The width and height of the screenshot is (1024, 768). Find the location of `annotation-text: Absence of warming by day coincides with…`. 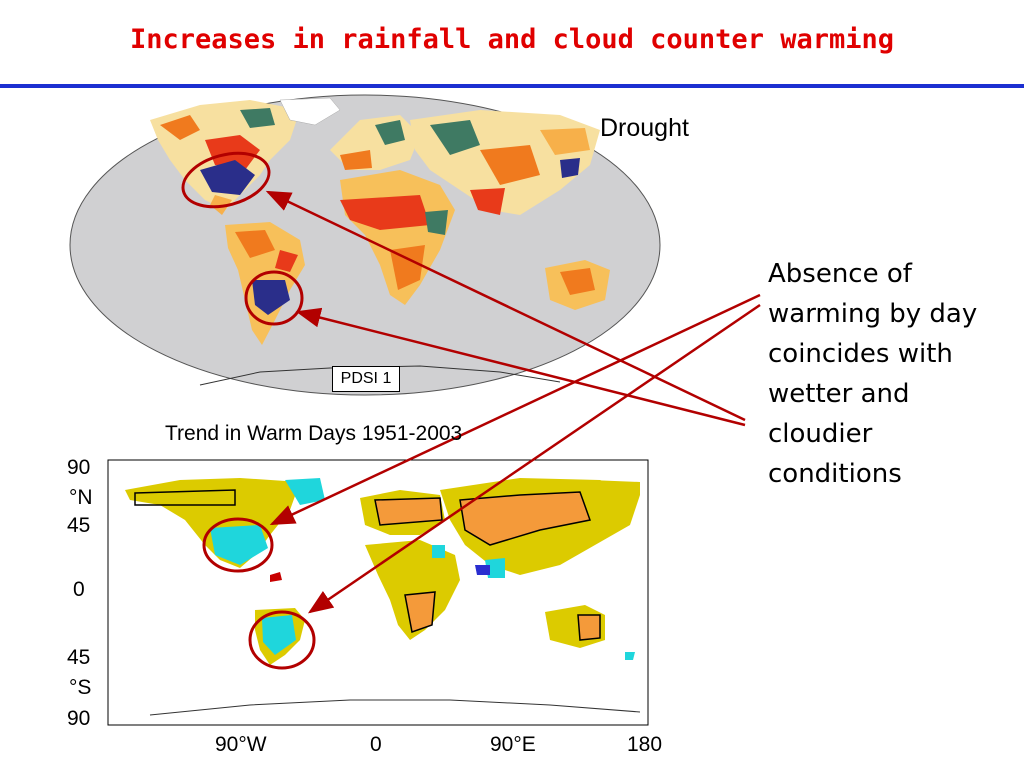

annotation-text: Absence of warming by day coincides with… is located at coordinates (893, 374).